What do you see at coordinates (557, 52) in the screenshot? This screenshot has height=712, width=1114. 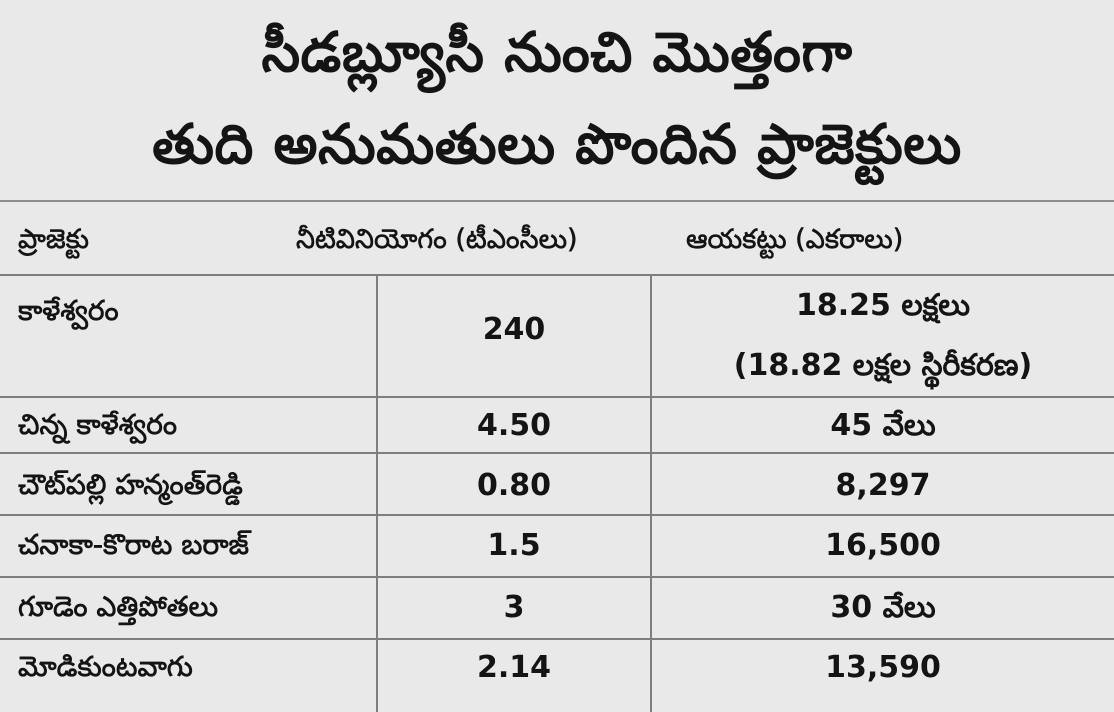 I see `title-line-1: సీడబ్ల్యూసీ నుంచి మొత్తంగా` at bounding box center [557, 52].